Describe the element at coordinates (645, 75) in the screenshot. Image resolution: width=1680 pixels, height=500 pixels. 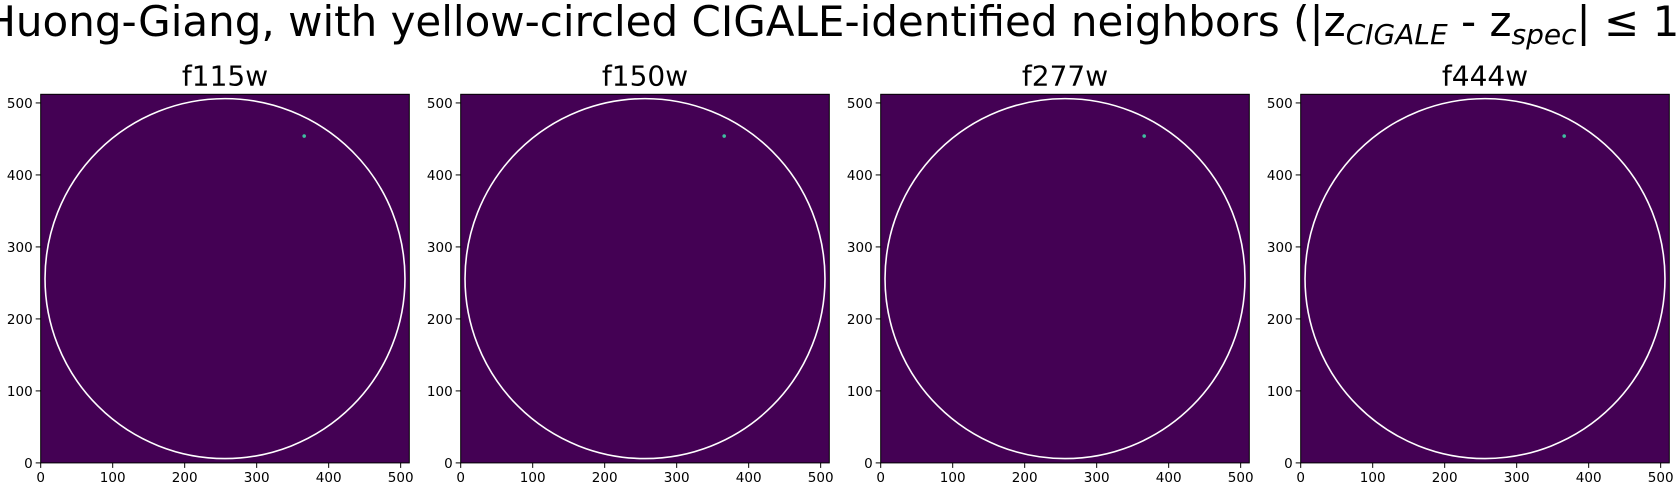
I see `panel-title: f150w` at that location.